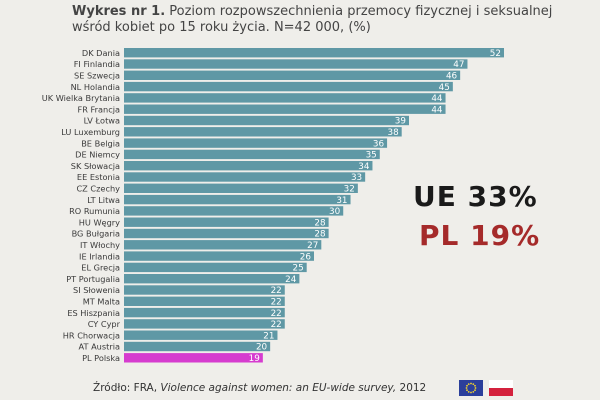 The height and width of the screenshot is (400, 600). I want to click on category-label: PL Polska, so click(101, 358).